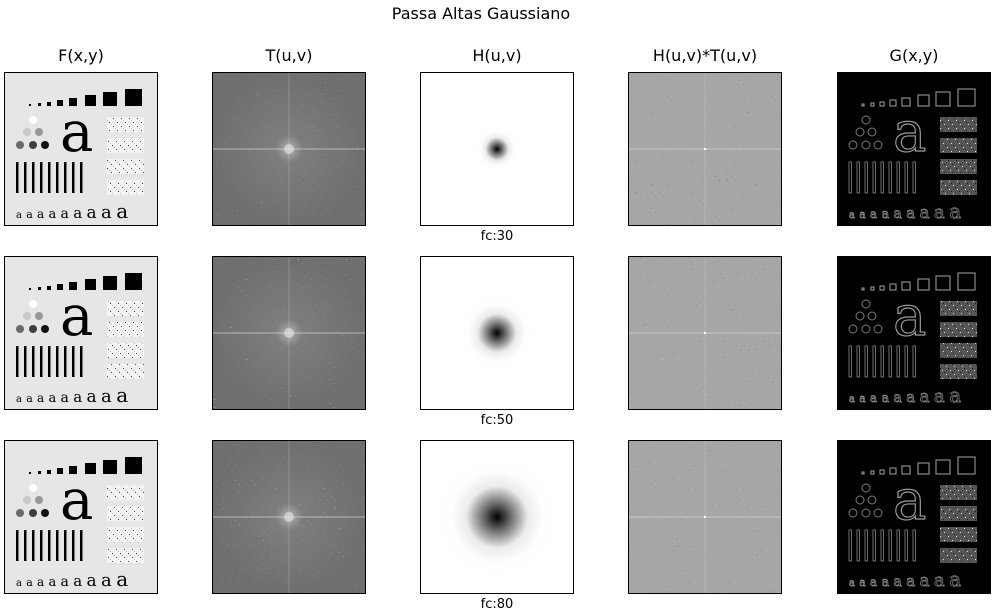  What do you see at coordinates (914, 55) in the screenshot?
I see `col-title-G: G(x,y)` at bounding box center [914, 55].